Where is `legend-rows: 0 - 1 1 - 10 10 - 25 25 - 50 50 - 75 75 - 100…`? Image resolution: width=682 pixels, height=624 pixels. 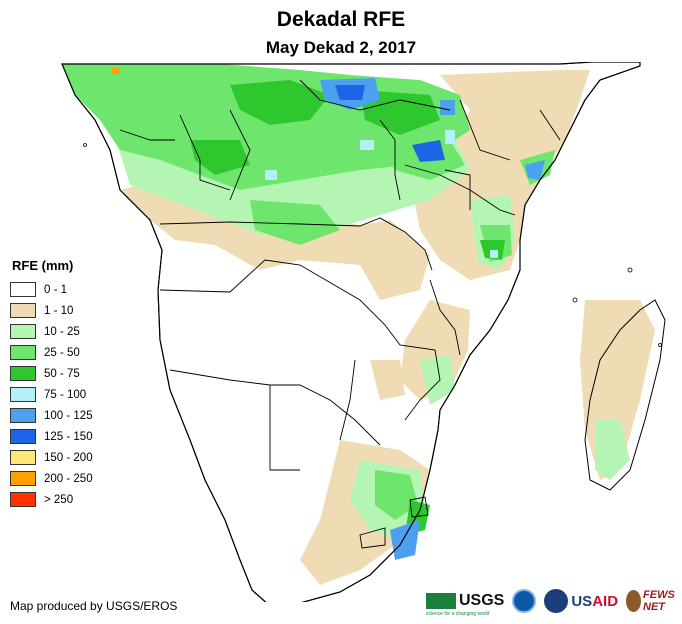
legend-rows: 0 - 1 1 - 10 10 - 25 25 - 50 50 - 75 75 - 100… is located at coordinates (70, 394).